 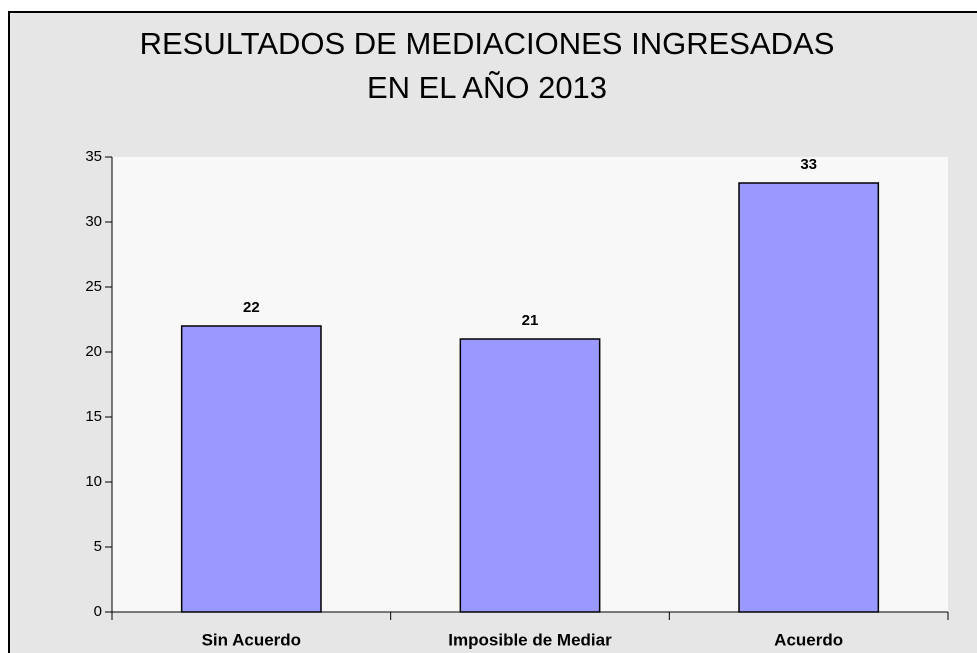 What do you see at coordinates (93, 221) in the screenshot?
I see `y-tick-label: 30` at bounding box center [93, 221].